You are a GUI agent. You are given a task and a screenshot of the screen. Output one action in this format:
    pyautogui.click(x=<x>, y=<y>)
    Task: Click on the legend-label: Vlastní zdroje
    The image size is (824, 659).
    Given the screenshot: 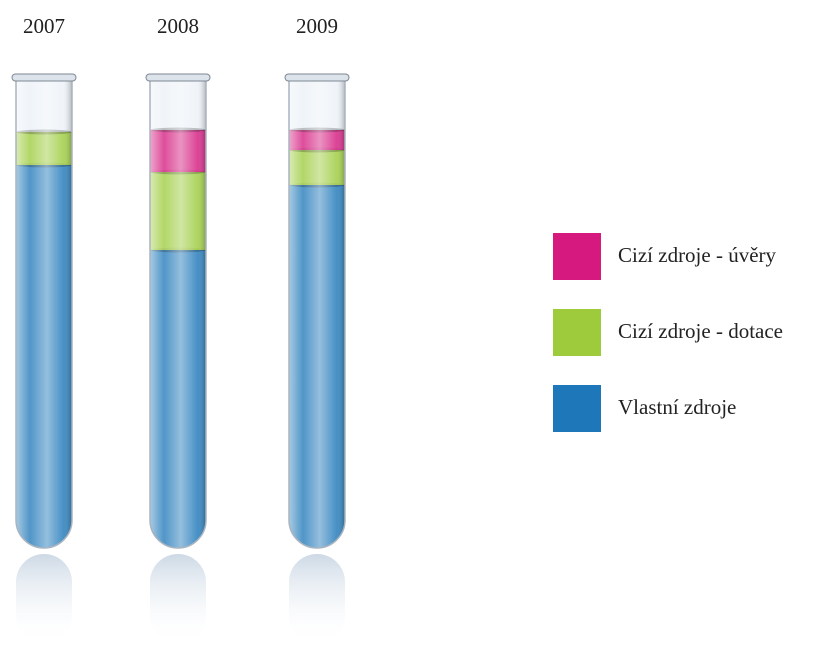 What is the action you would take?
    pyautogui.click(x=677, y=407)
    